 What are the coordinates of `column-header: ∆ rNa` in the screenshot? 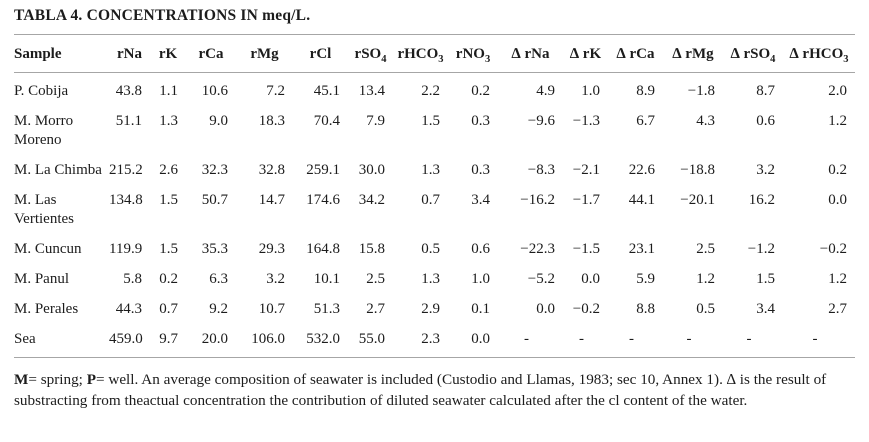 It's located at (530, 53).